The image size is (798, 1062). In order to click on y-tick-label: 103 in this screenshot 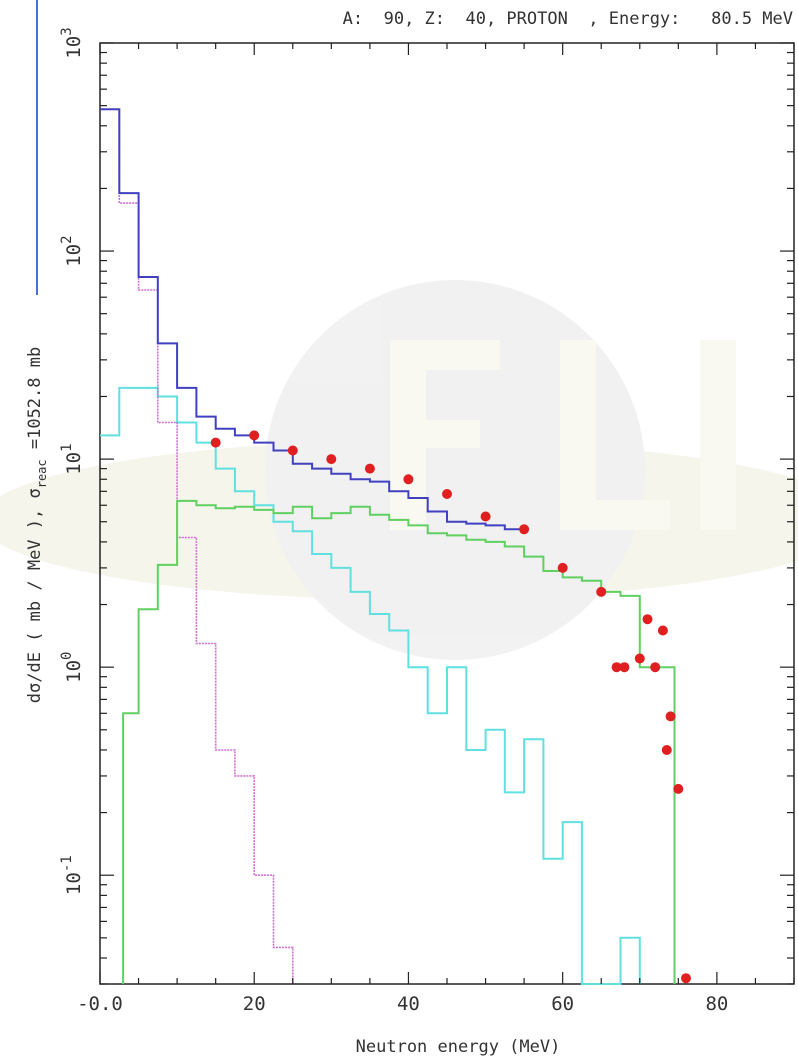, I will do `click(72, 42)`.